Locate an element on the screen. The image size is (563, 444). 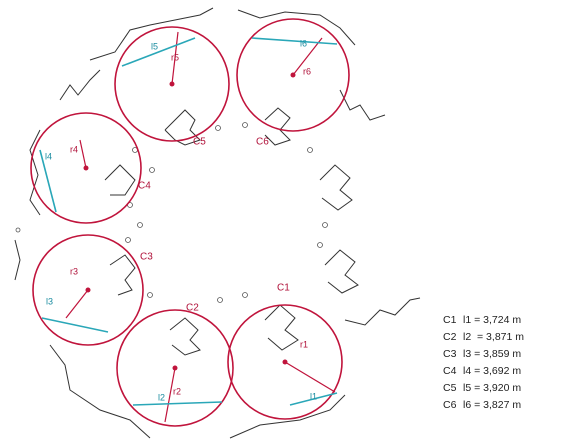
radius-label: r5 is located at coordinates (175, 57).